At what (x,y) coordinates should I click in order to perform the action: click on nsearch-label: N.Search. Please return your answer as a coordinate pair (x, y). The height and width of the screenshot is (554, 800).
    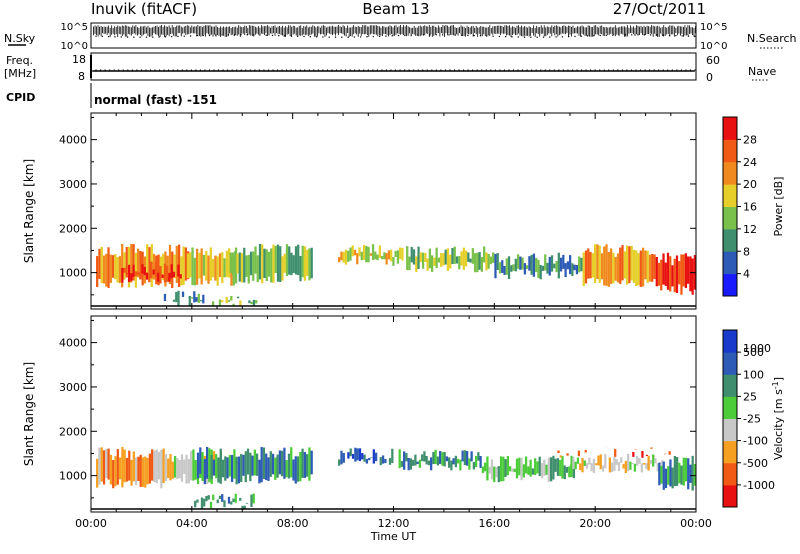
    Looking at the image, I should click on (772, 38).